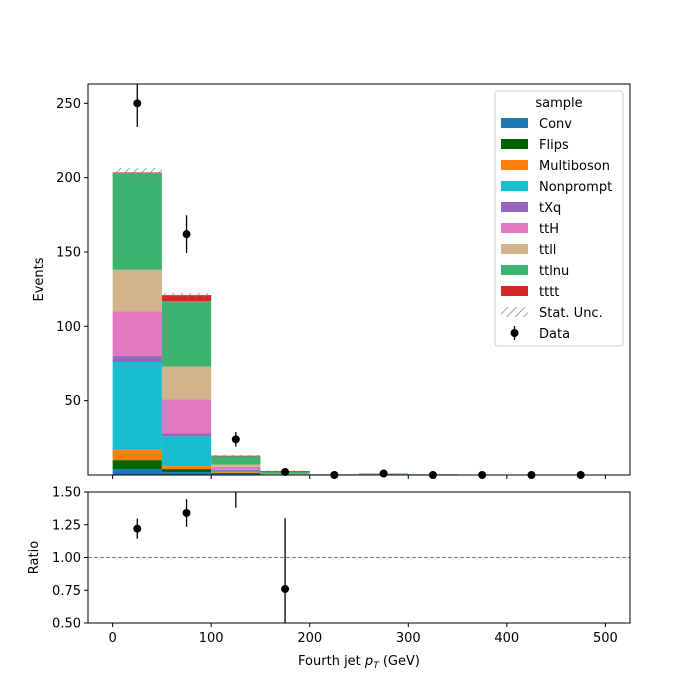  I want to click on legend-swatch-txq, so click(514, 207).